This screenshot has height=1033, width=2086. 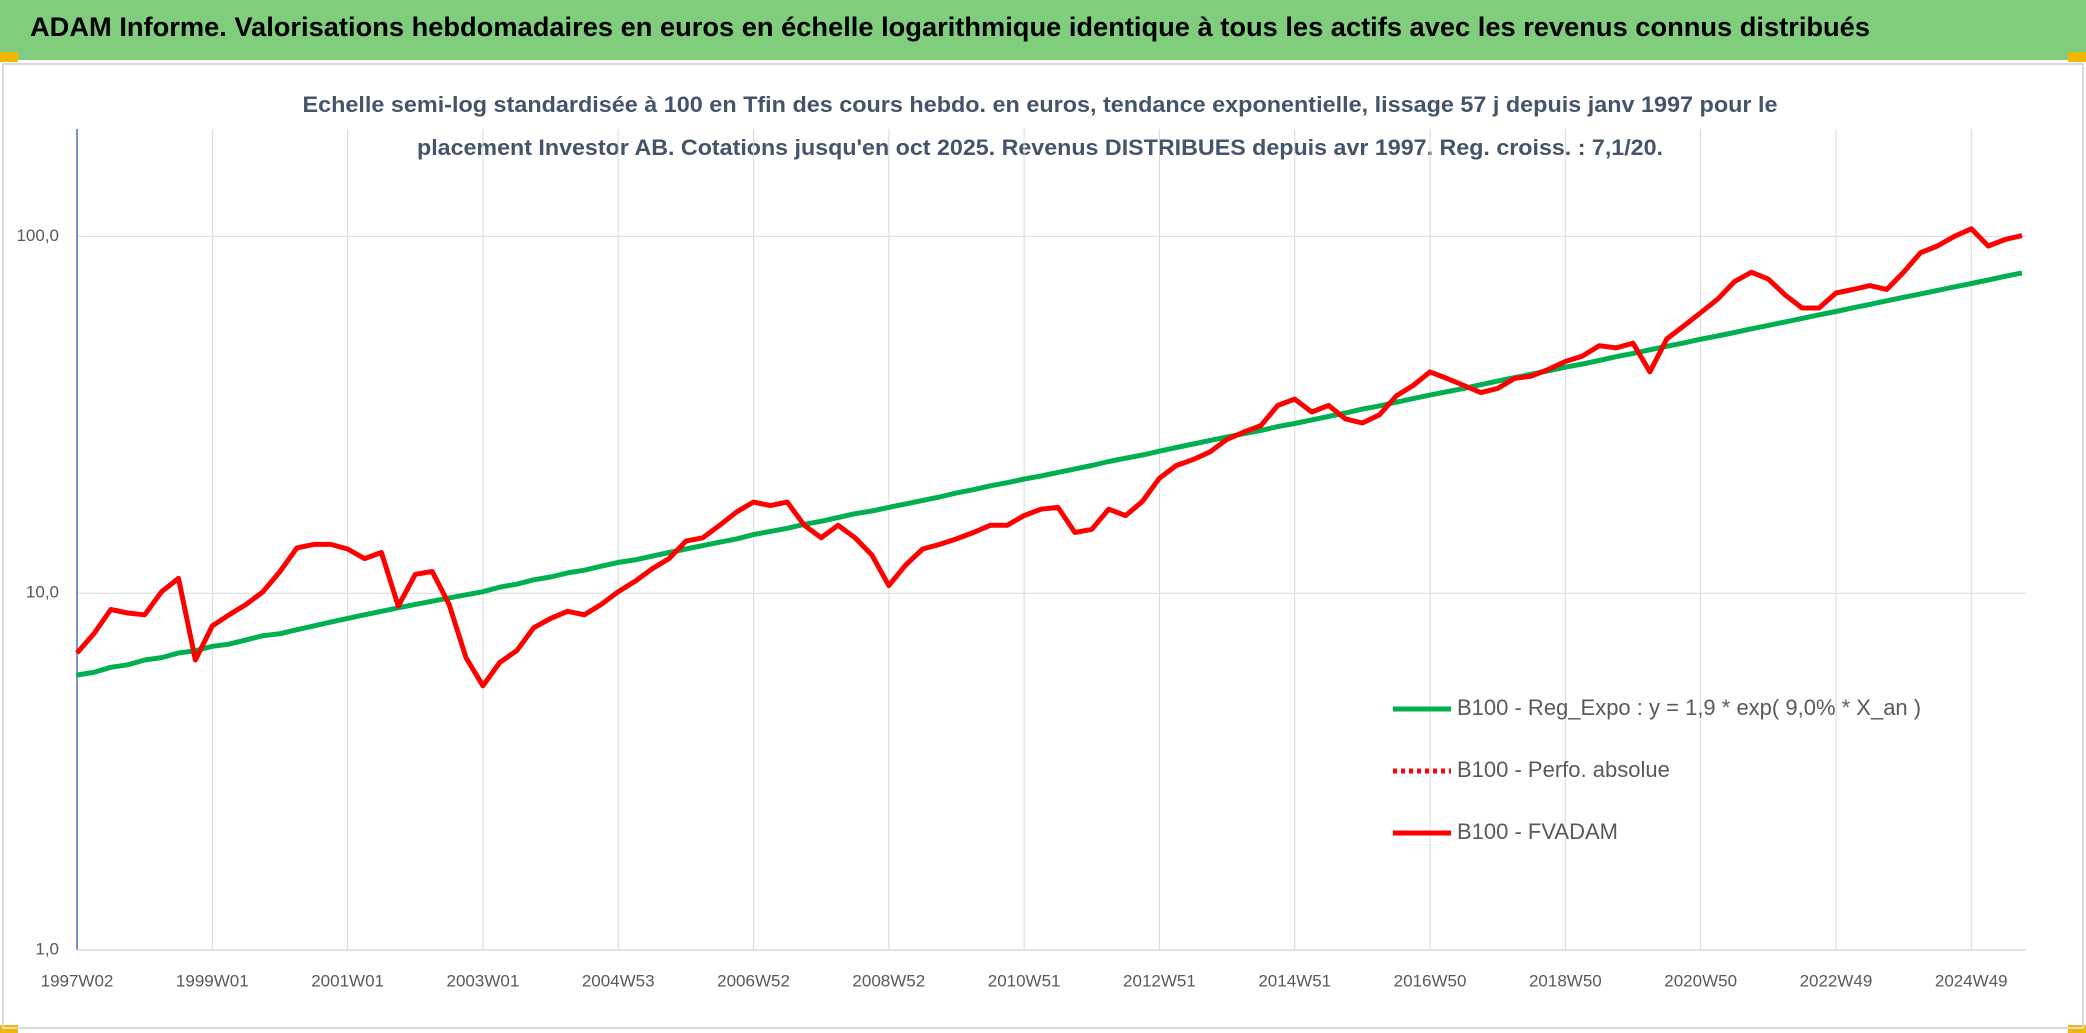 What do you see at coordinates (1537, 831) in the screenshot?
I see `legend-label: B100 - FVADAM` at bounding box center [1537, 831].